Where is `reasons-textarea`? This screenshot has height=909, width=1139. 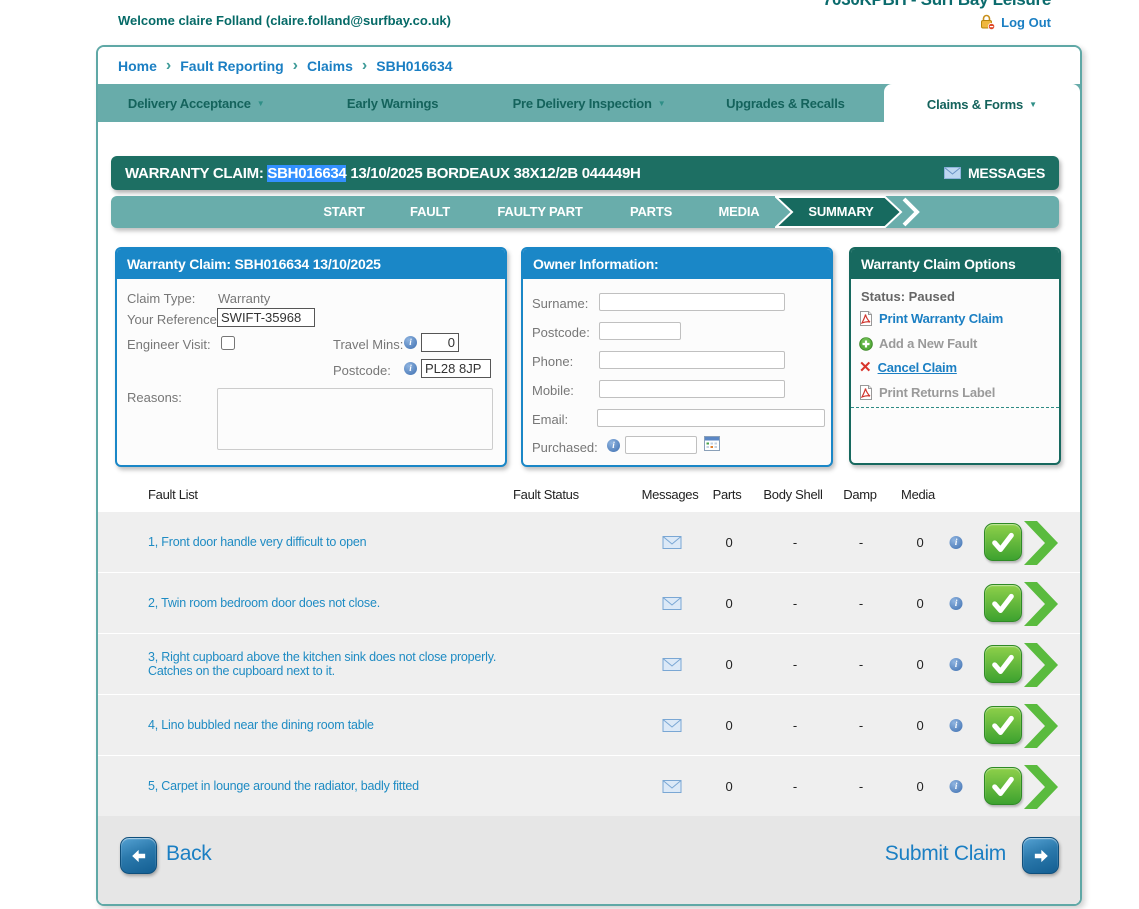 reasons-textarea is located at coordinates (355, 419).